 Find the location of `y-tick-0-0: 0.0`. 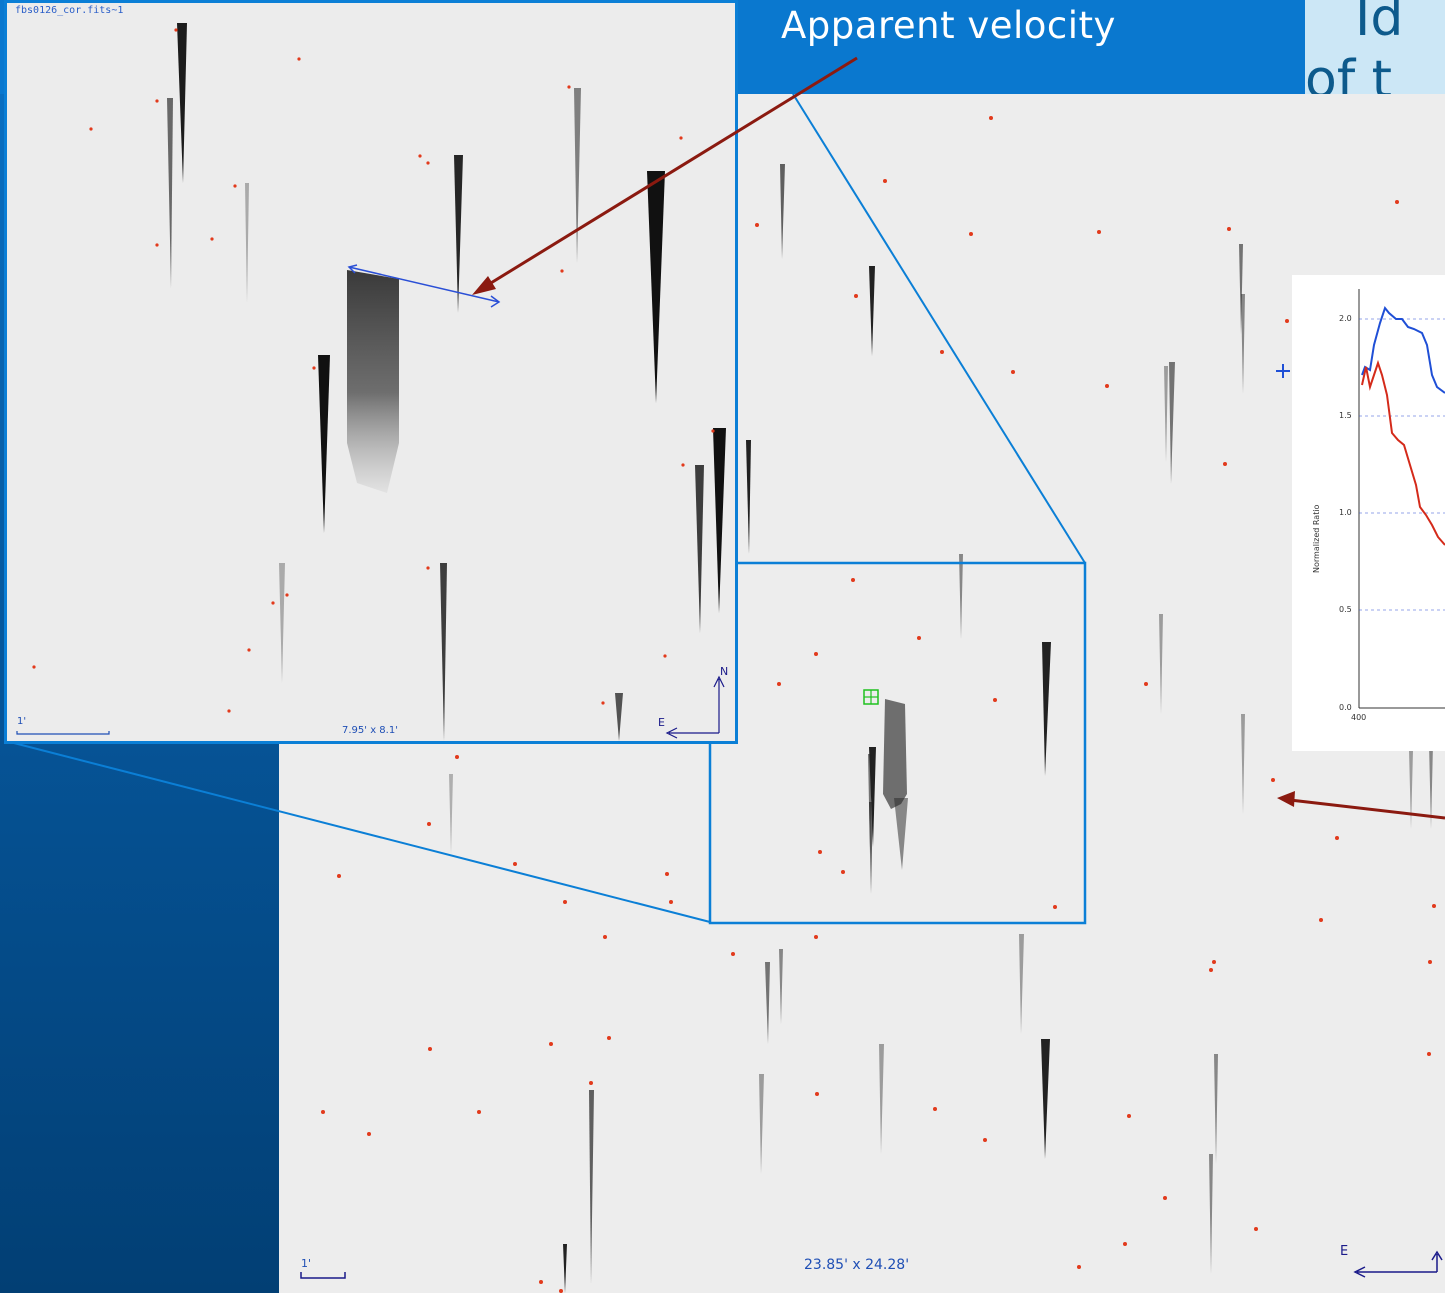

y-tick-0-0: 0.0 is located at coordinates (1345, 707).